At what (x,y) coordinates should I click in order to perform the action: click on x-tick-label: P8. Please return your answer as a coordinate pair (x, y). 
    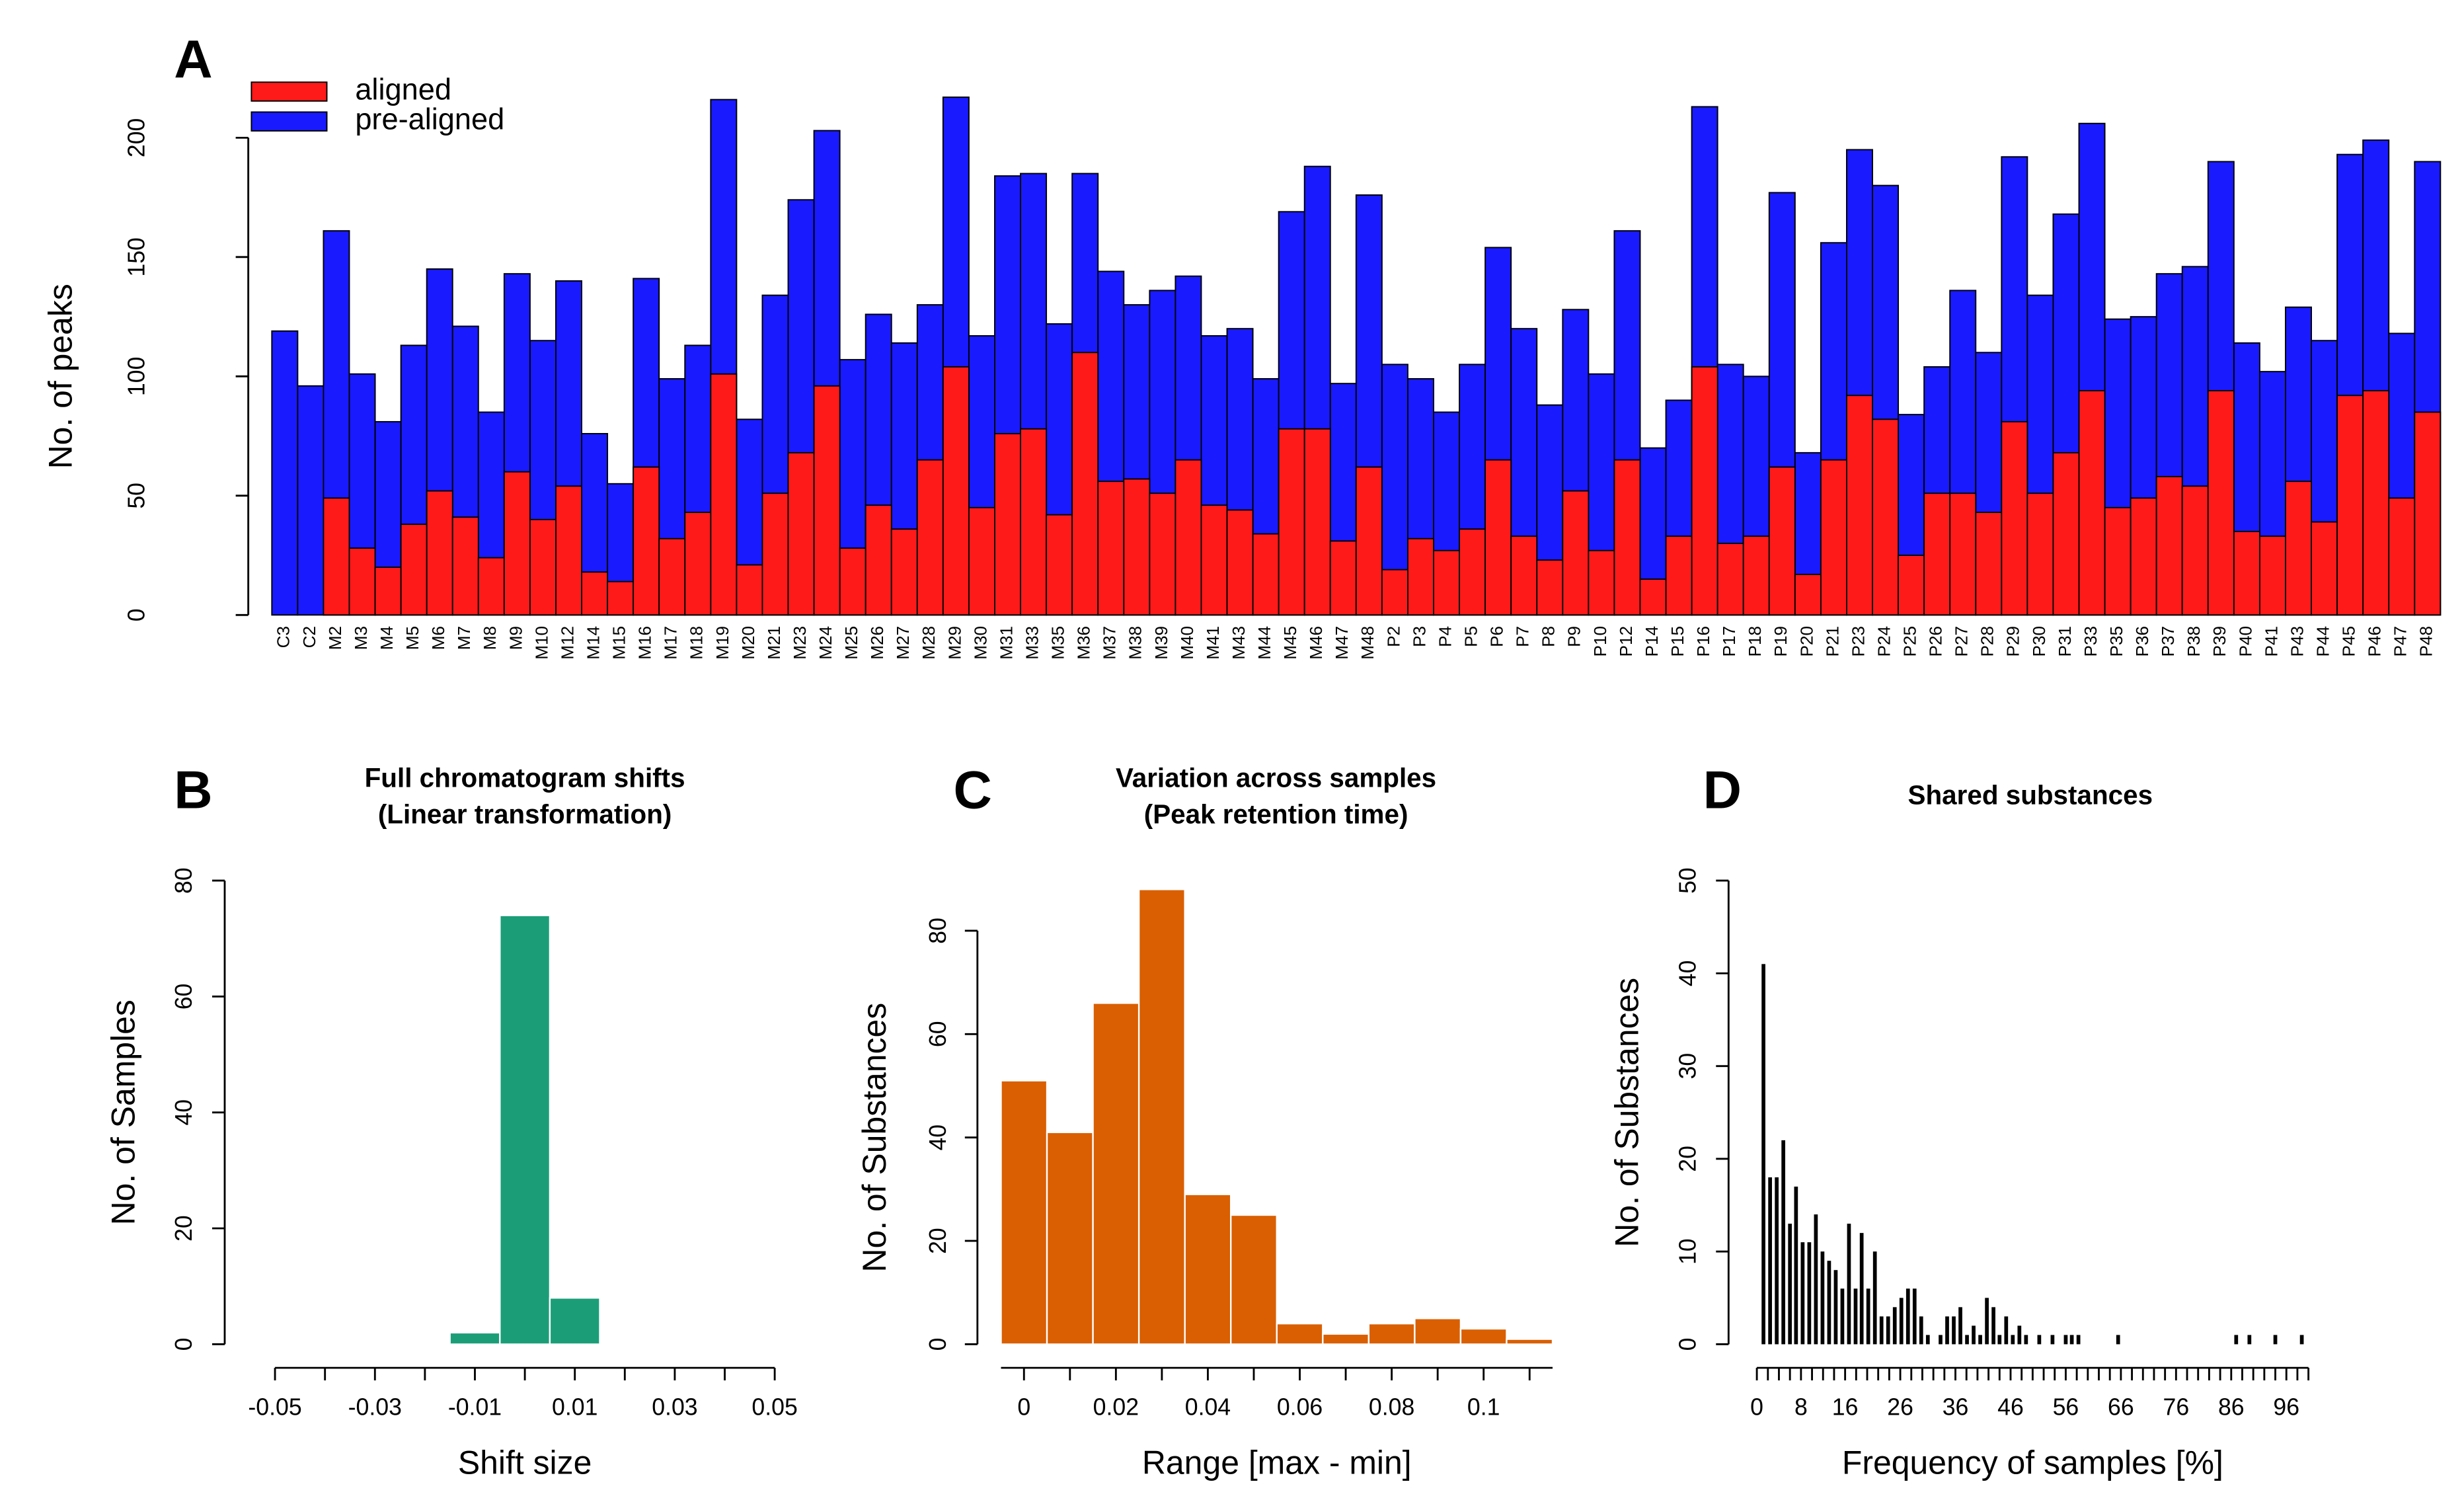
    Looking at the image, I should click on (1549, 636).